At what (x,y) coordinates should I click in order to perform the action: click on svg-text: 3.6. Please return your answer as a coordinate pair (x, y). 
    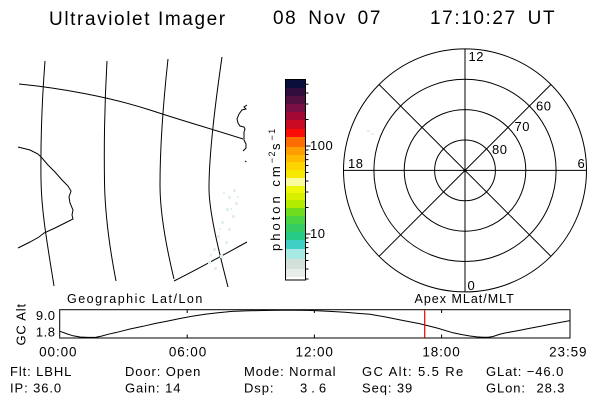
    Looking at the image, I should click on (315, 388).